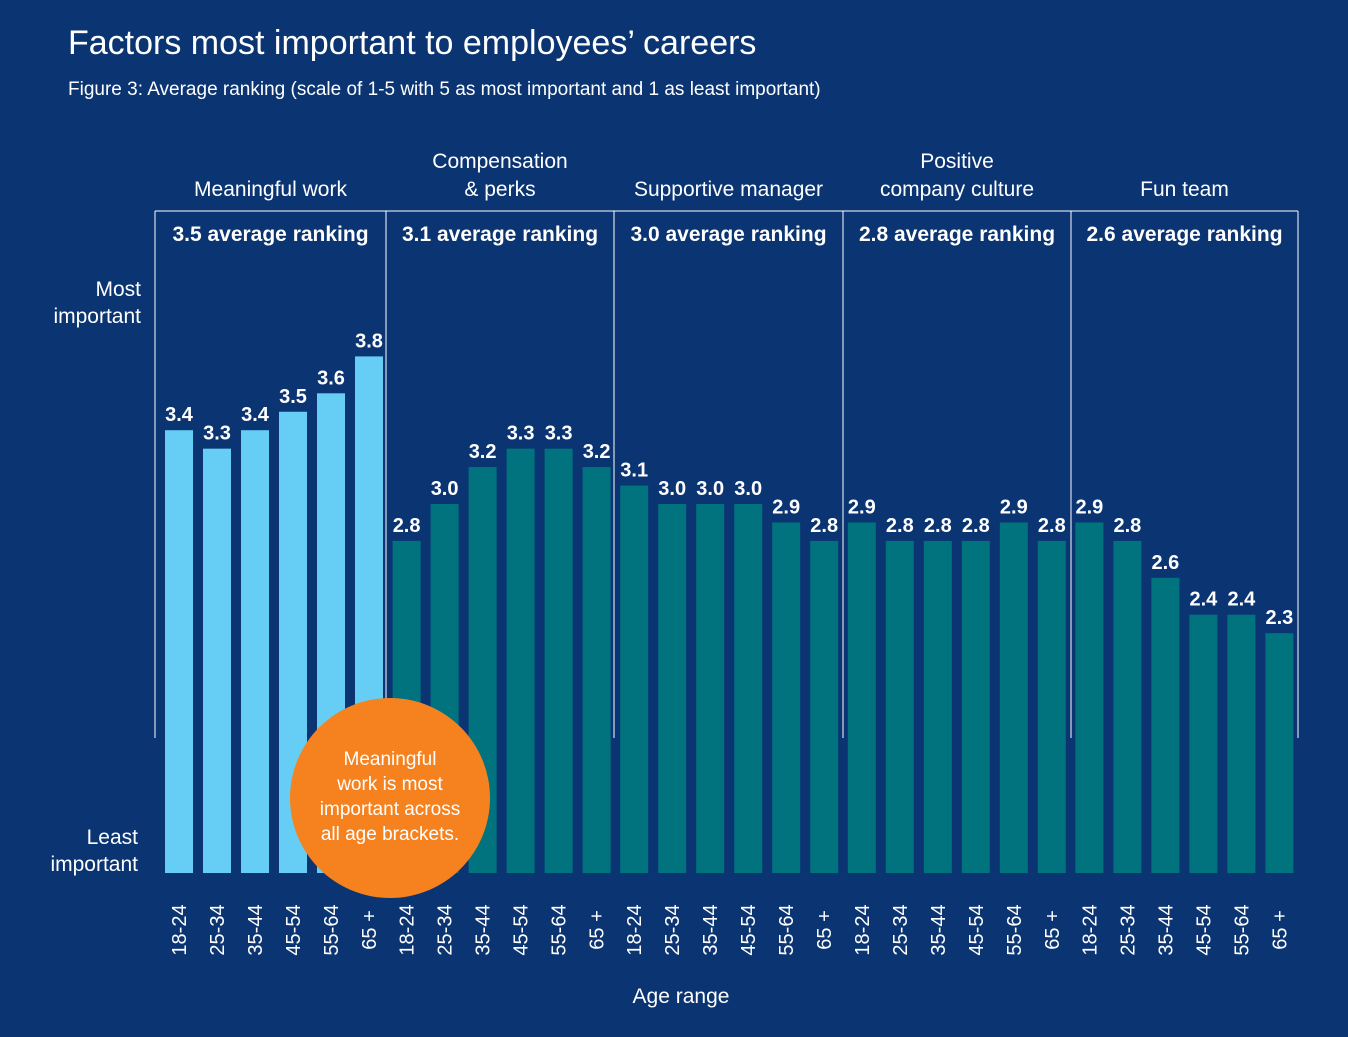 The width and height of the screenshot is (1348, 1037). What do you see at coordinates (1279, 618) in the screenshot?
I see `bar-value-label: 2.3` at bounding box center [1279, 618].